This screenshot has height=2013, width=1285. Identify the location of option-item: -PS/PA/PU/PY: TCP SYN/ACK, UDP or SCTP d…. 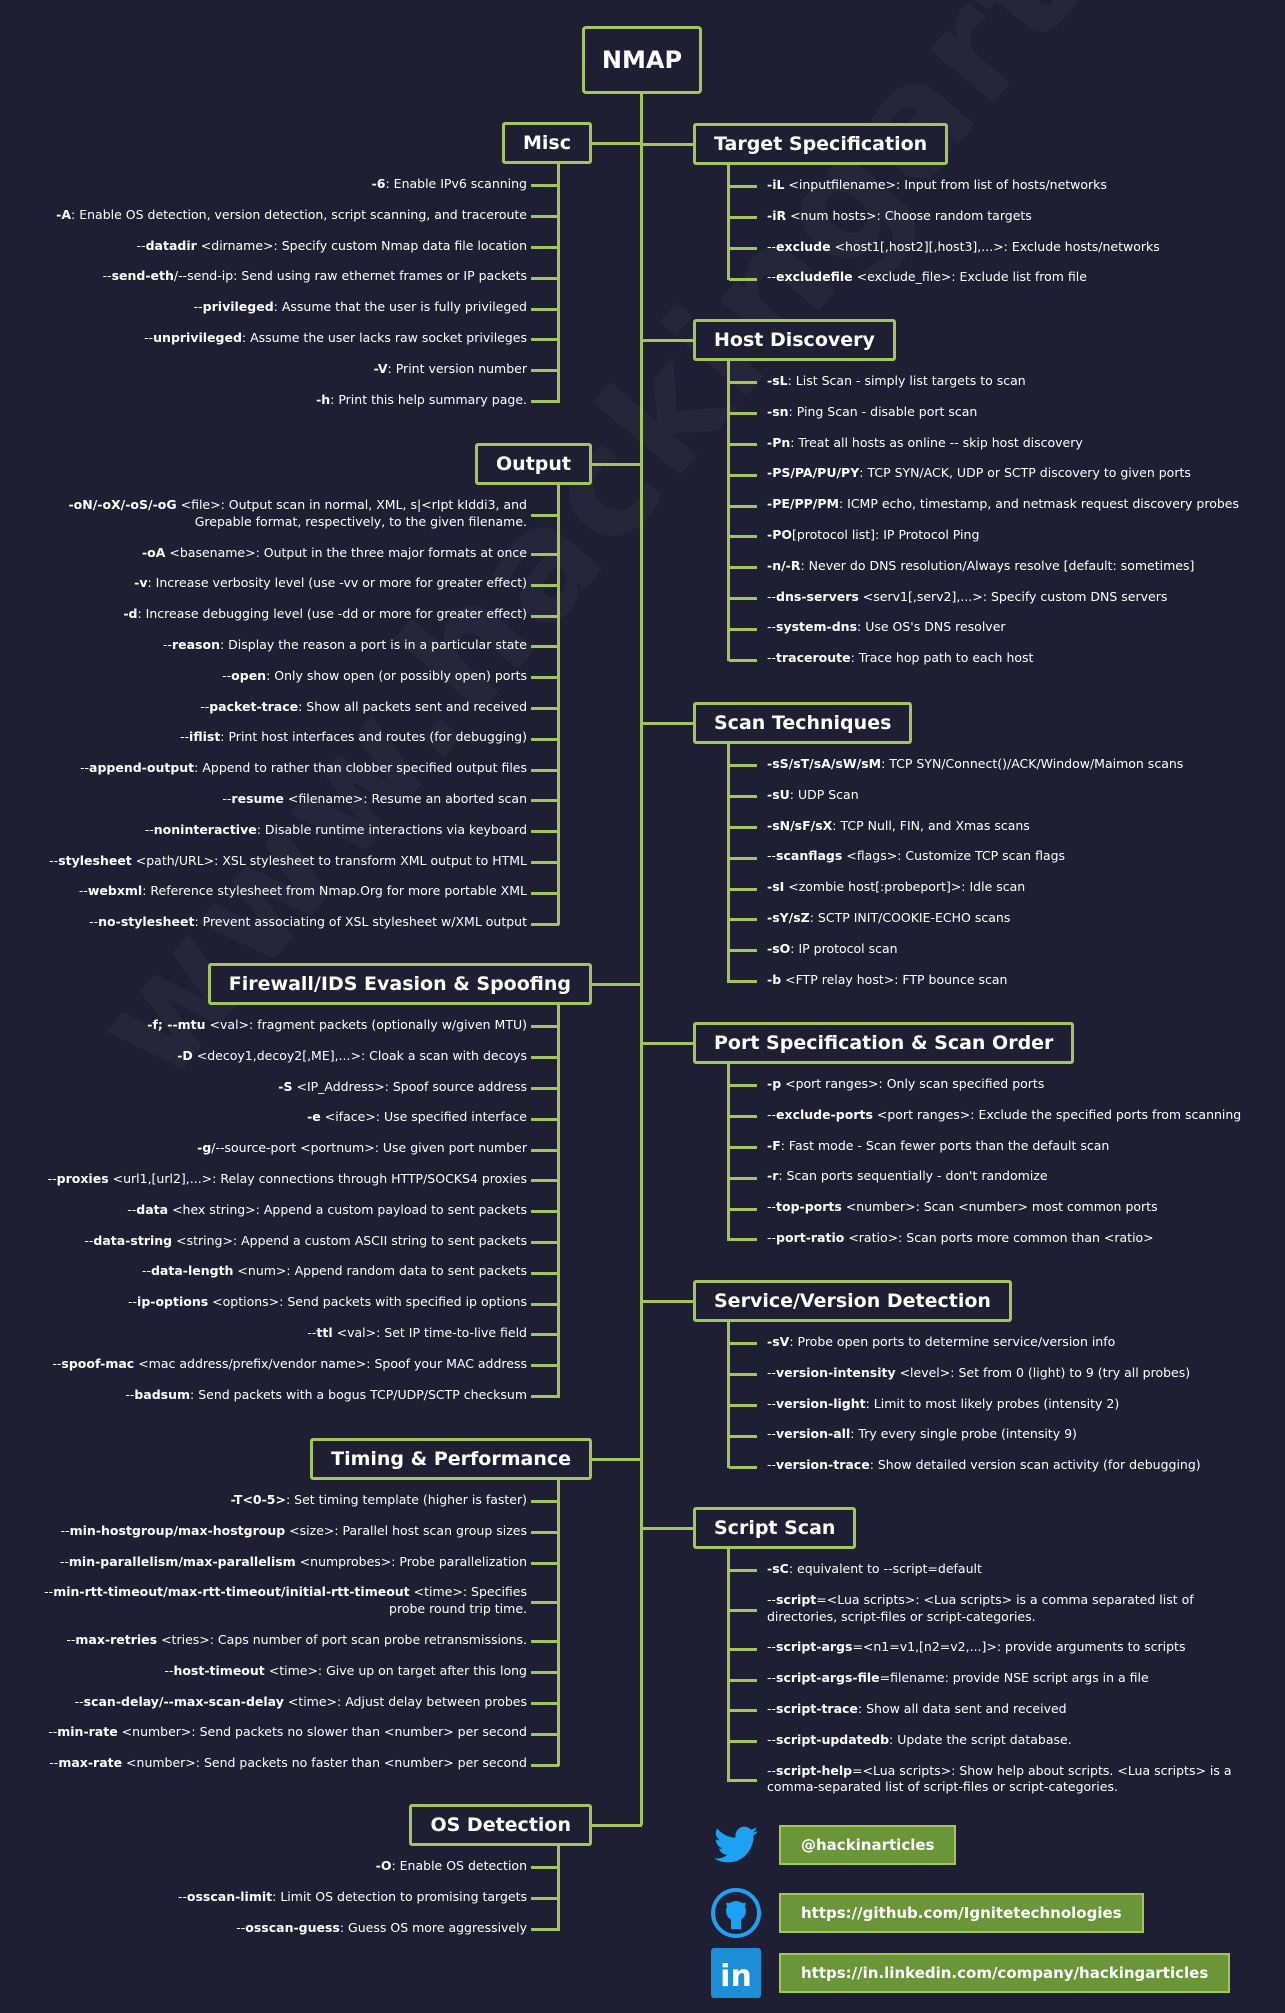
(988, 473).